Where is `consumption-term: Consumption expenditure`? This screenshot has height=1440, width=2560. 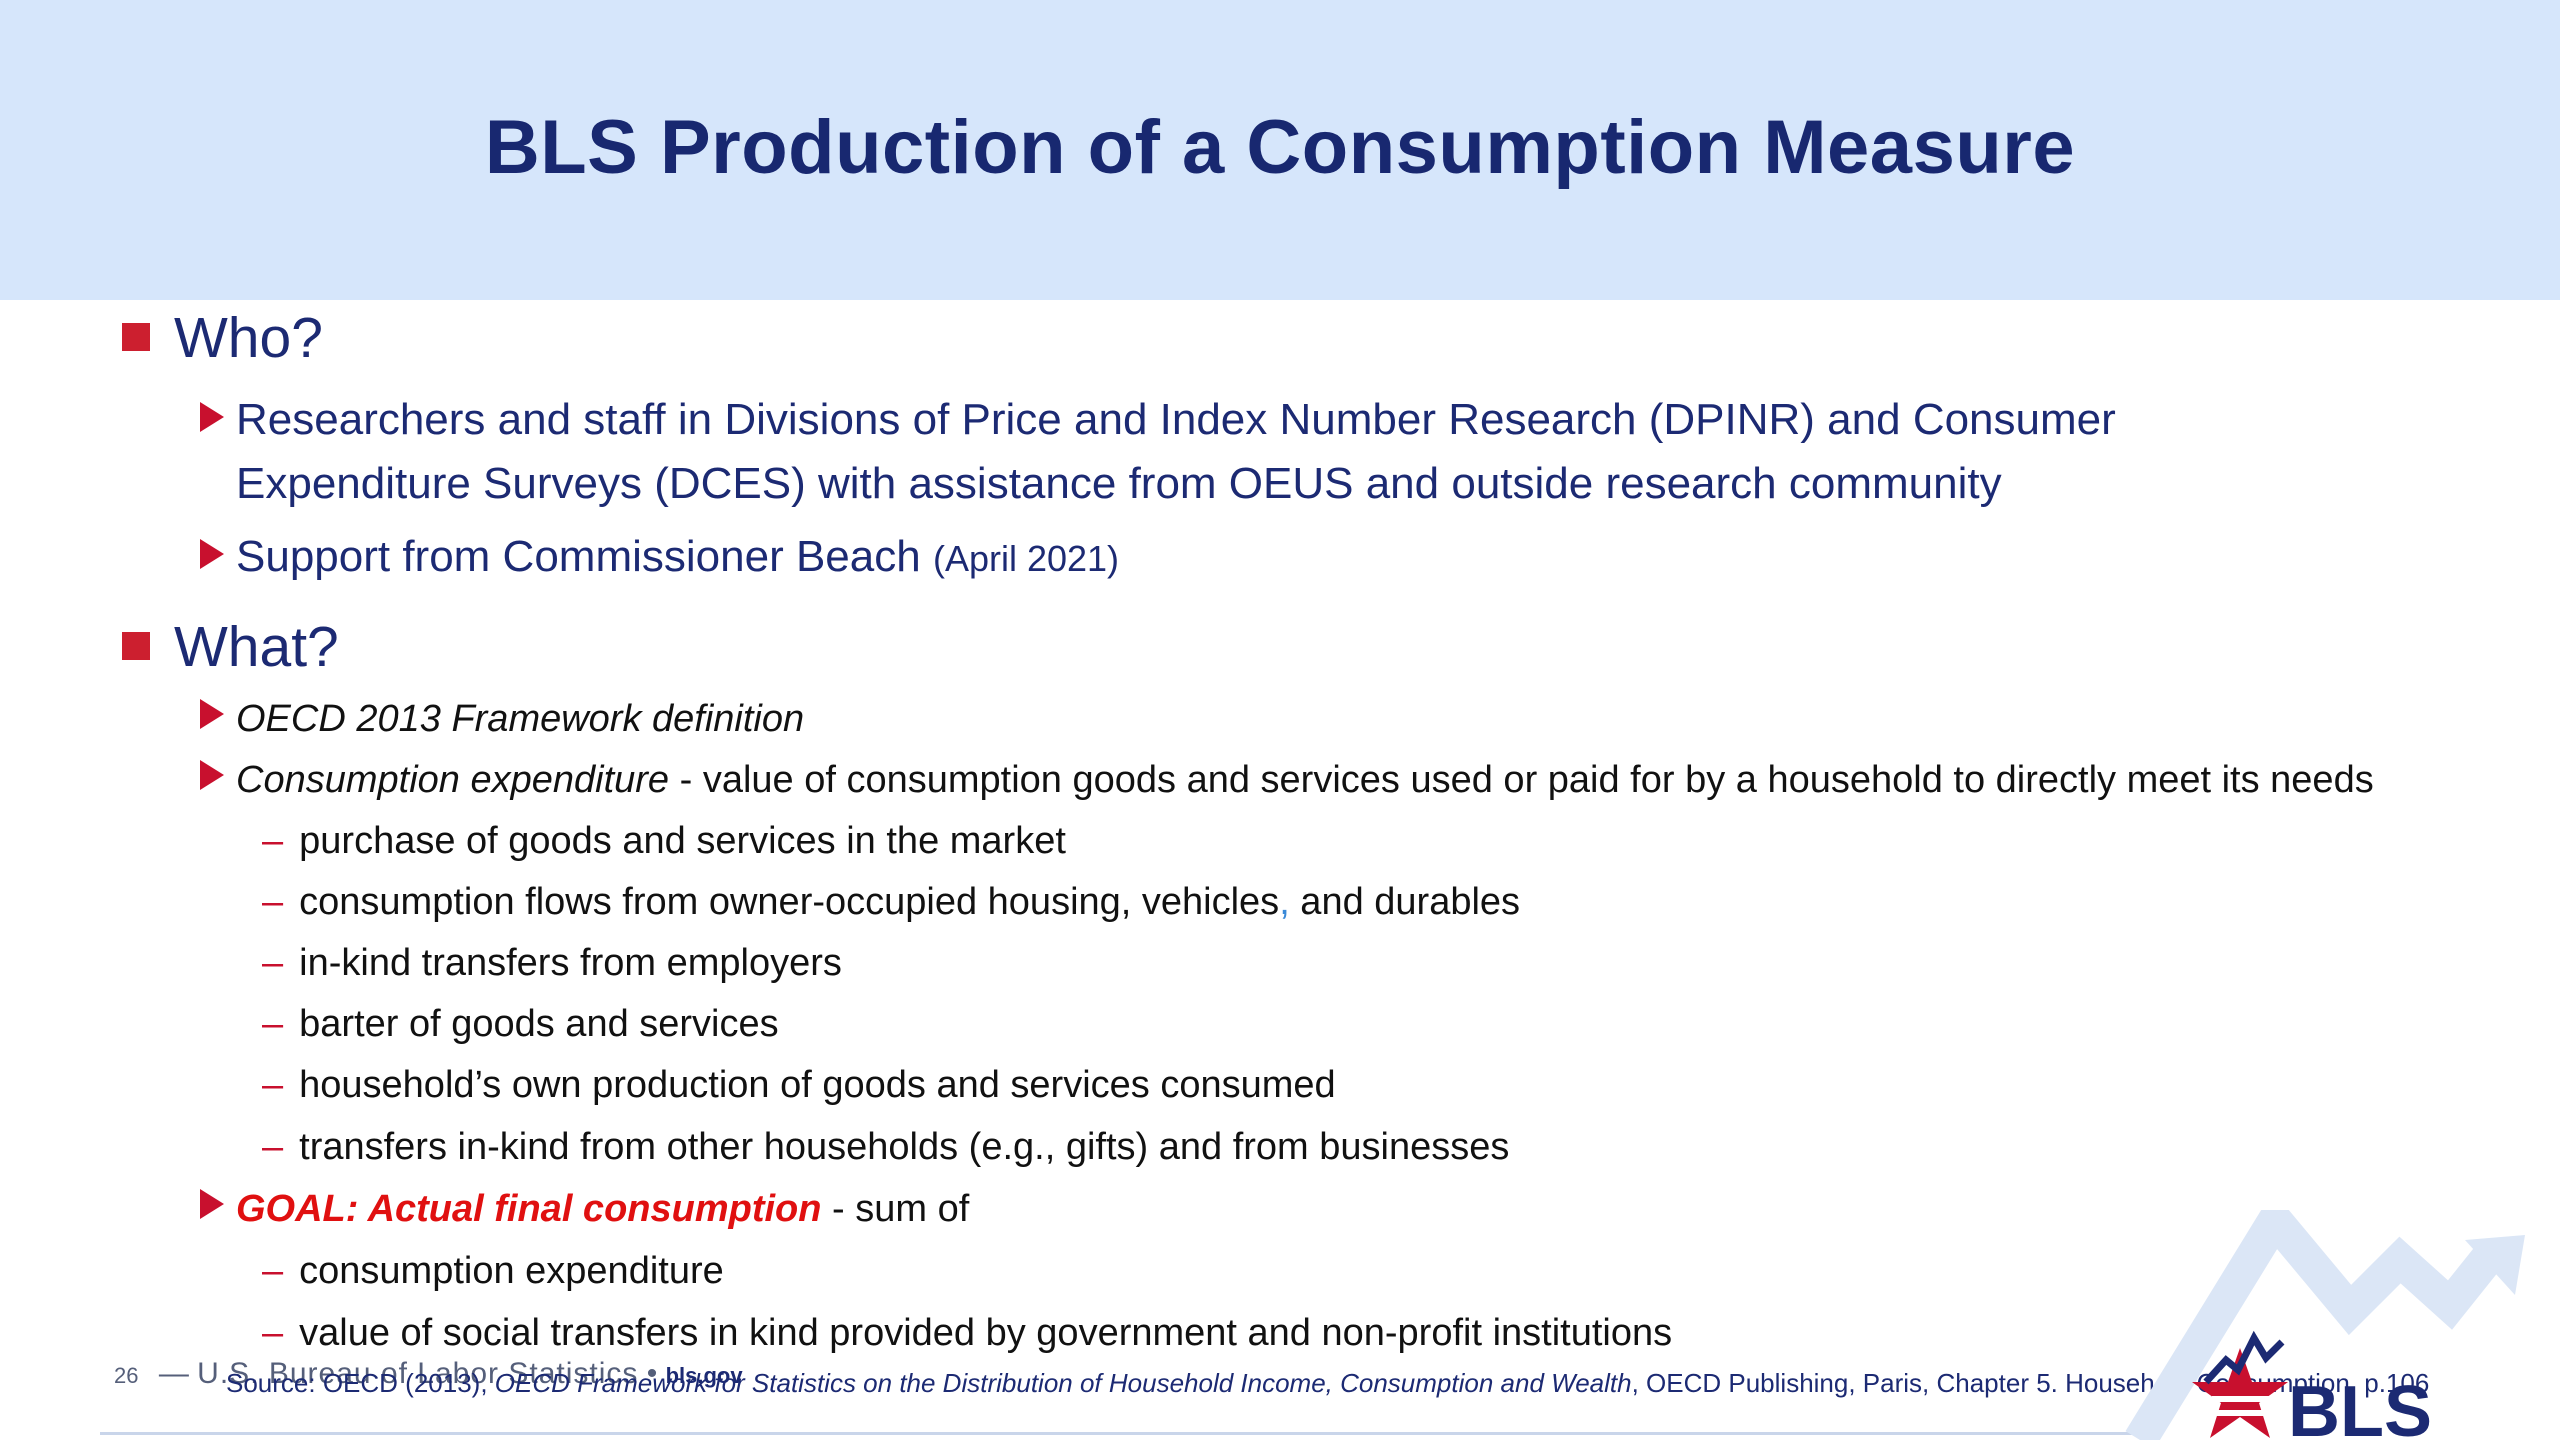 consumption-term: Consumption expenditure is located at coordinates (453, 780).